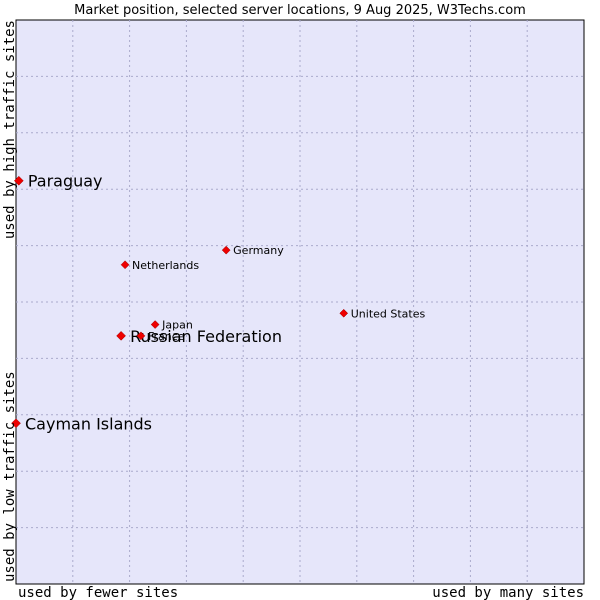 This screenshot has width=600, height=600. Describe the element at coordinates (165, 265) in the screenshot. I see `point-label-netherlands: Netherlands` at that location.